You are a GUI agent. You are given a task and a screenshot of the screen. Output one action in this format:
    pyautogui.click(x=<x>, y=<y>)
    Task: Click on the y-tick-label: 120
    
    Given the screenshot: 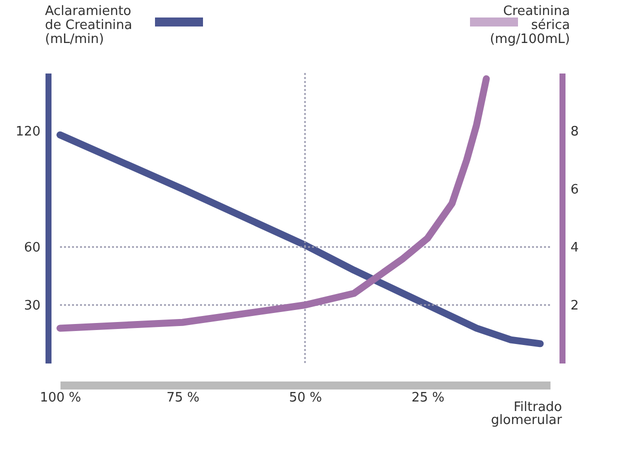 What is the action you would take?
    pyautogui.click(x=28, y=132)
    